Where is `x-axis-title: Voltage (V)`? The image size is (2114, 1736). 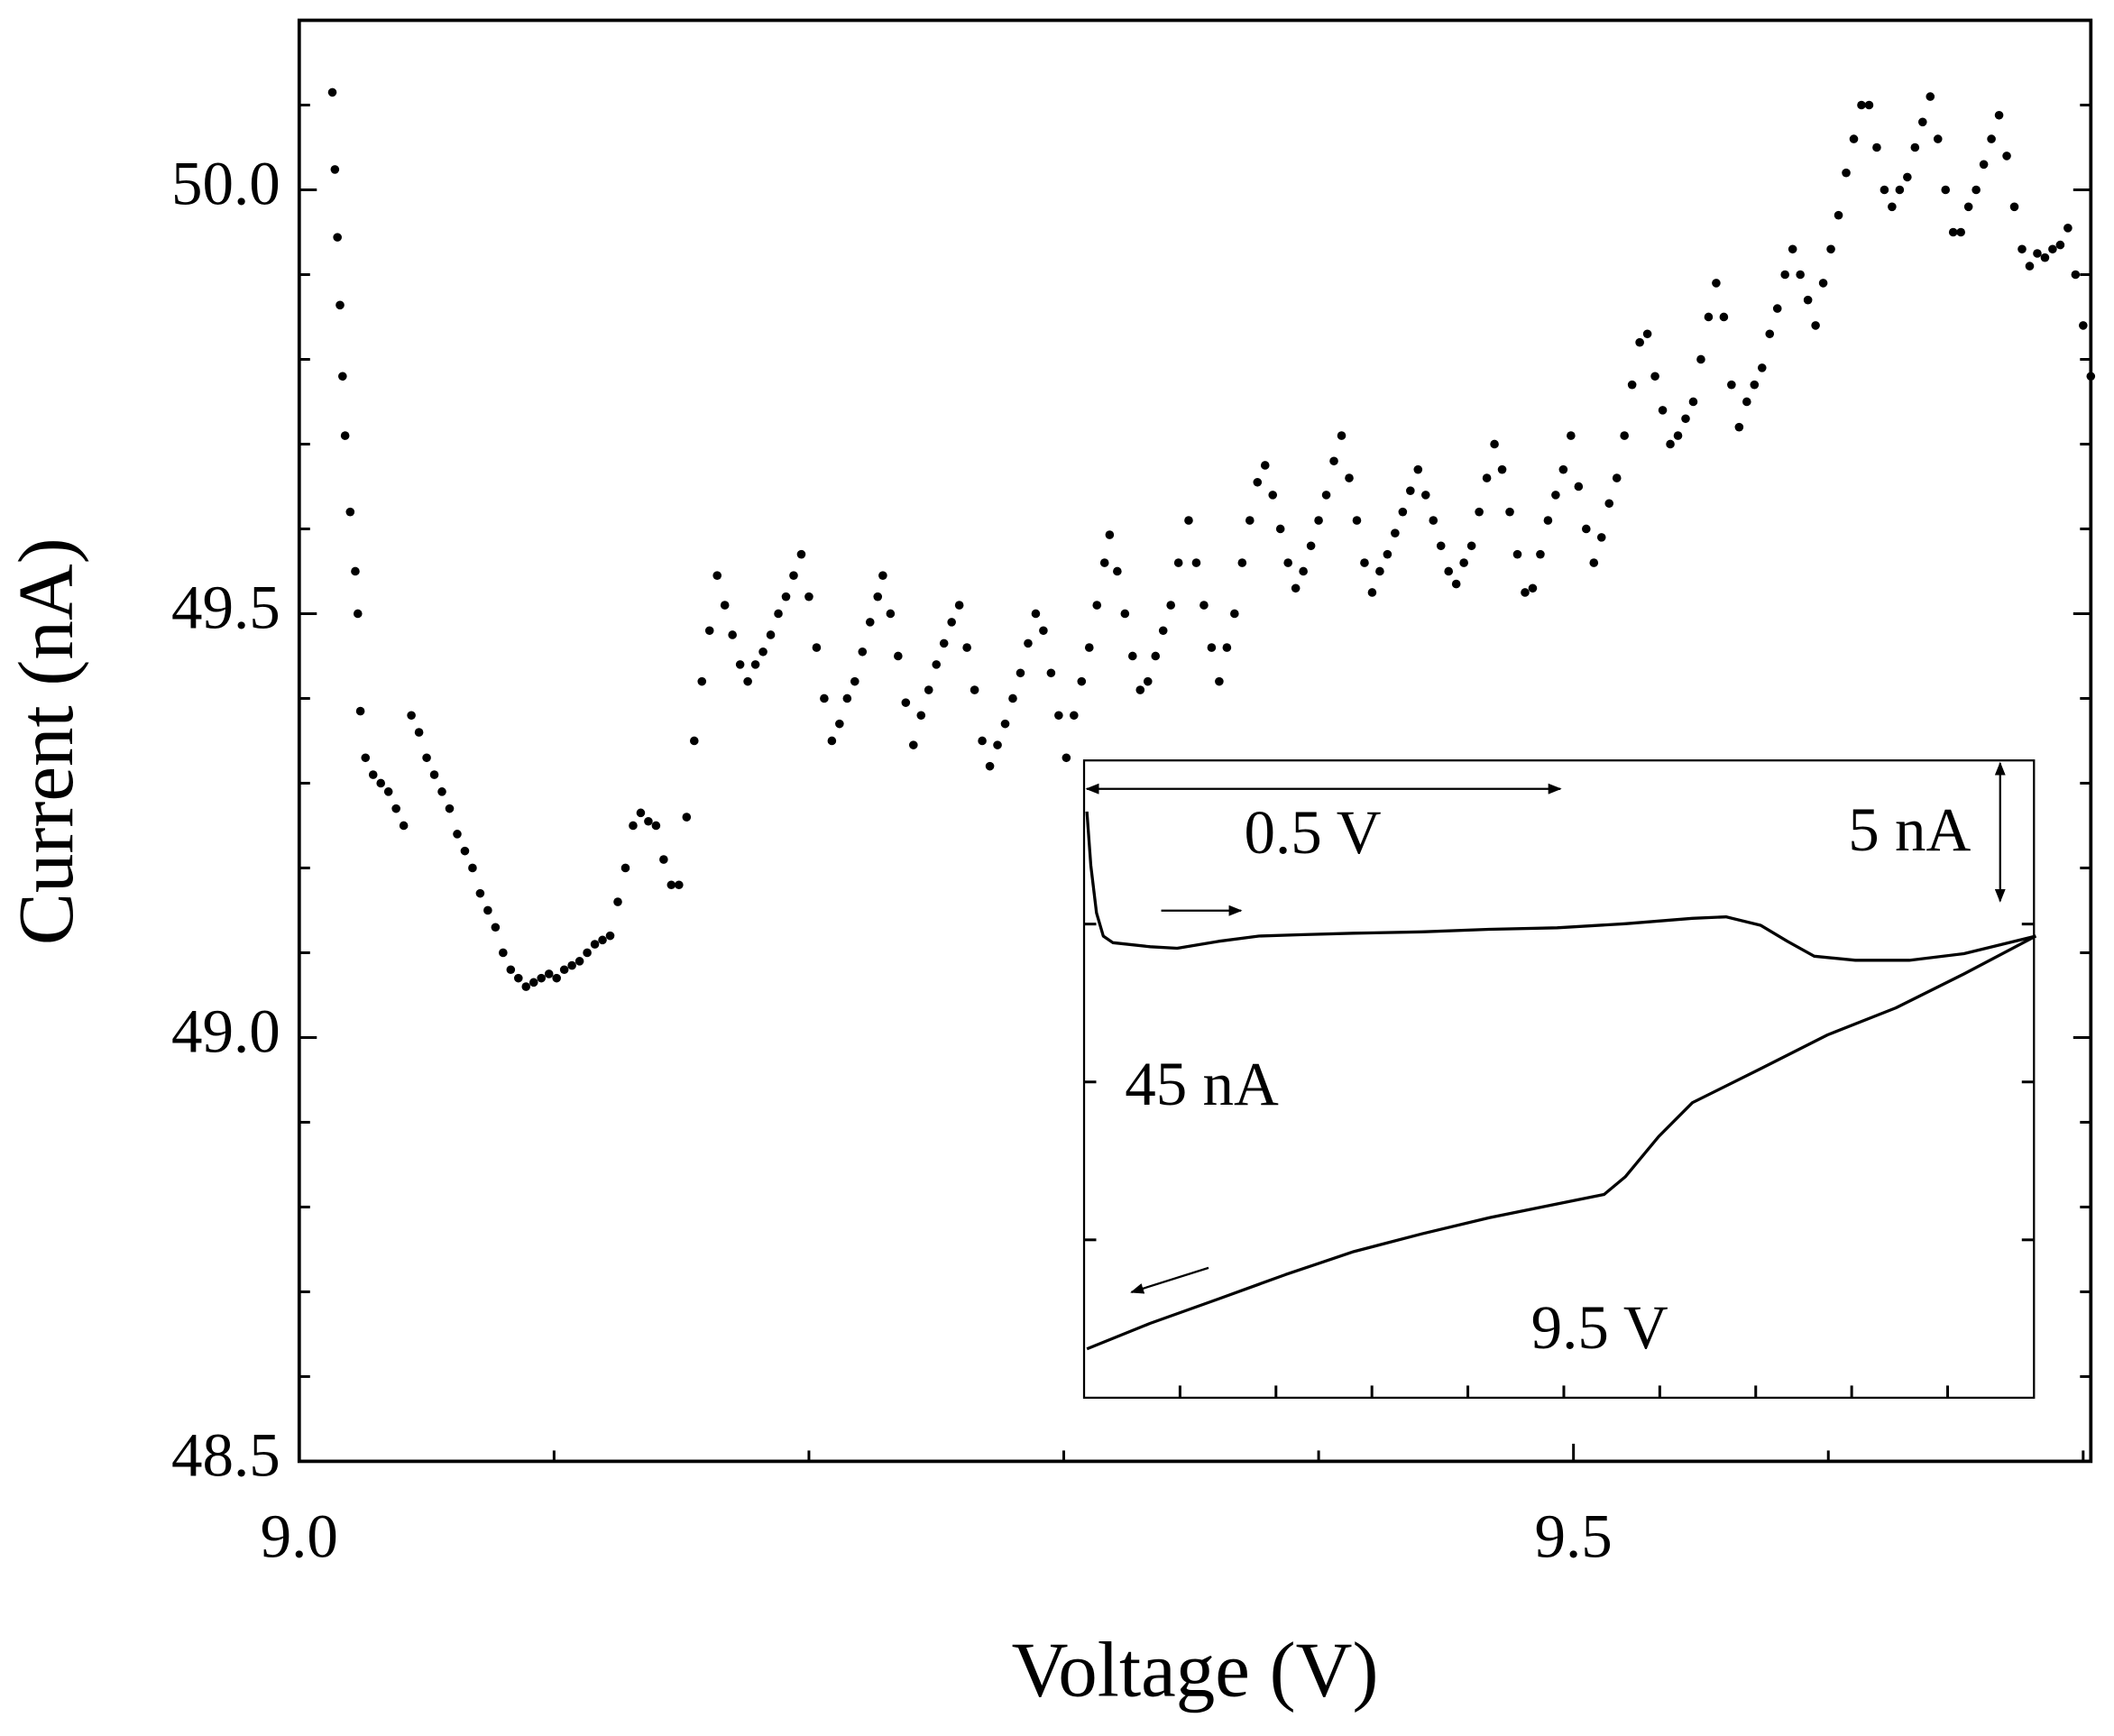 x-axis-title: Voltage (V) is located at coordinates (1195, 1669).